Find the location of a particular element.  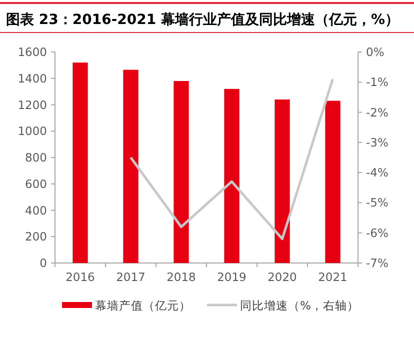

y2-tick-label: -3% is located at coordinates (377, 142).